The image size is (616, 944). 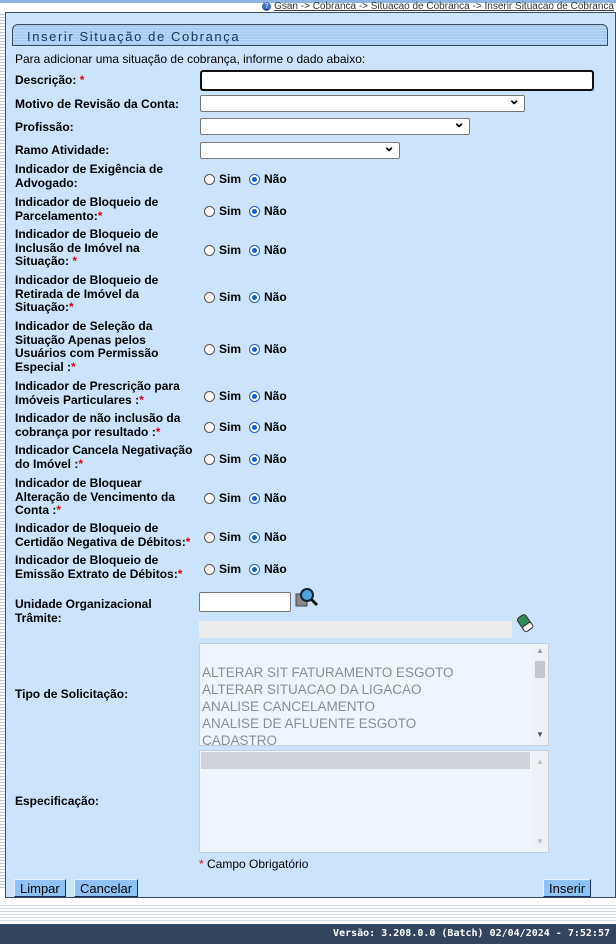 What do you see at coordinates (312, 689) in the screenshot?
I see `tipo-option: ALTERAR SITUACAO DA LIGACAO` at bounding box center [312, 689].